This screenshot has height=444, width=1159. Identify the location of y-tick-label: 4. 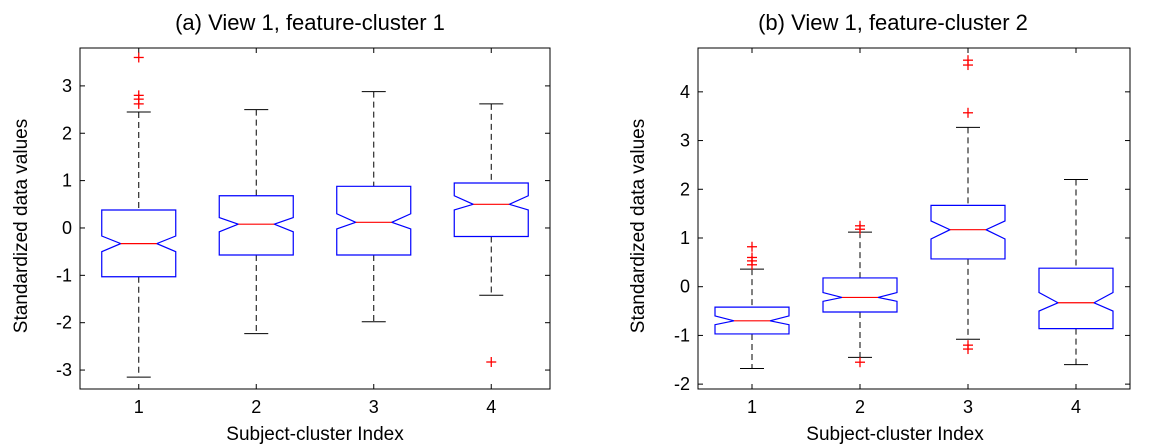
(685, 92).